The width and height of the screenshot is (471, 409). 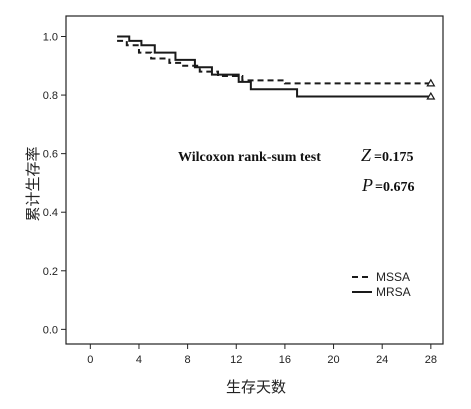 What do you see at coordinates (333, 360) in the screenshot?
I see `x-tick-label: 20` at bounding box center [333, 360].